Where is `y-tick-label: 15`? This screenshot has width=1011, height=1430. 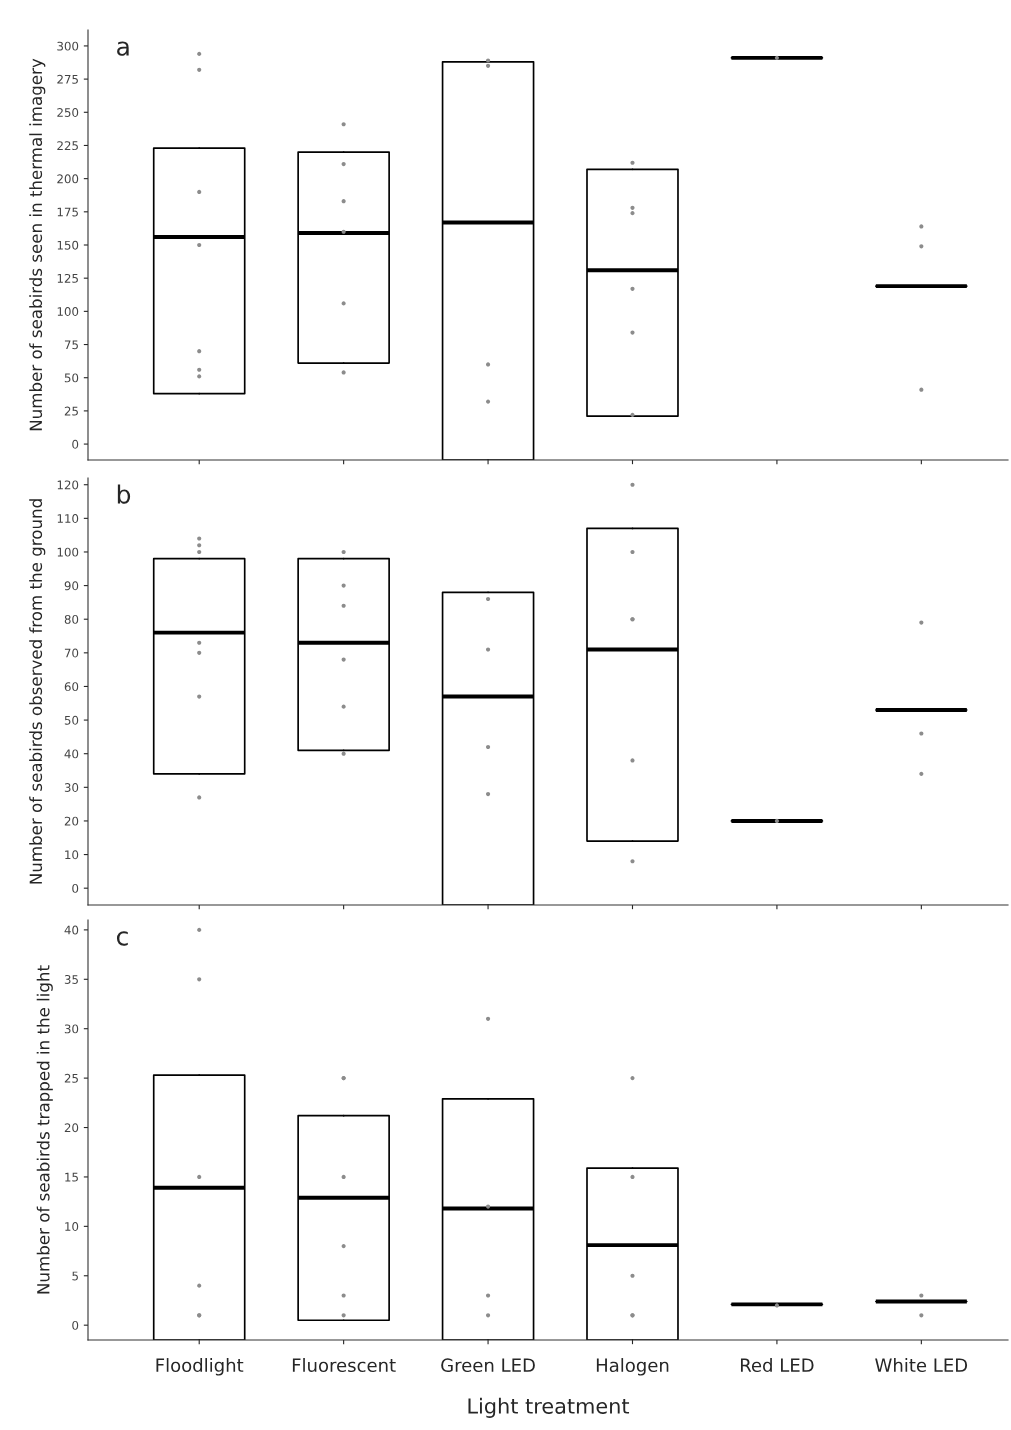 y-tick-label: 15 is located at coordinates (71, 1177).